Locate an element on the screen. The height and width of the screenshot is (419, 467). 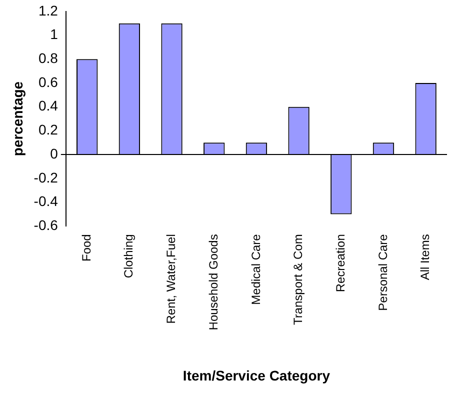
x-tick-label: Transport & Com is located at coordinates (298, 280).